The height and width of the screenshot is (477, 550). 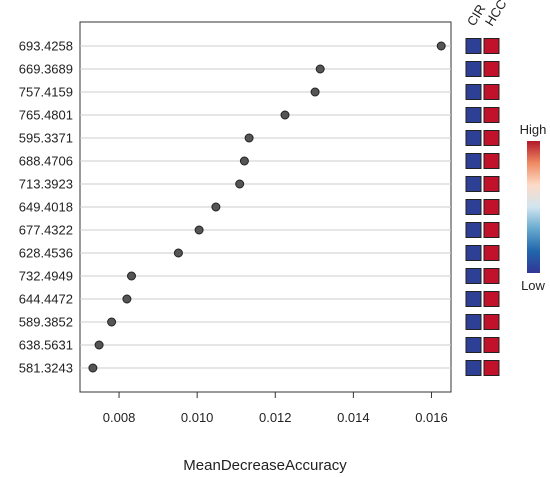 What do you see at coordinates (46, 345) in the screenshot?
I see `y-tick-label: 638.5631` at bounding box center [46, 345].